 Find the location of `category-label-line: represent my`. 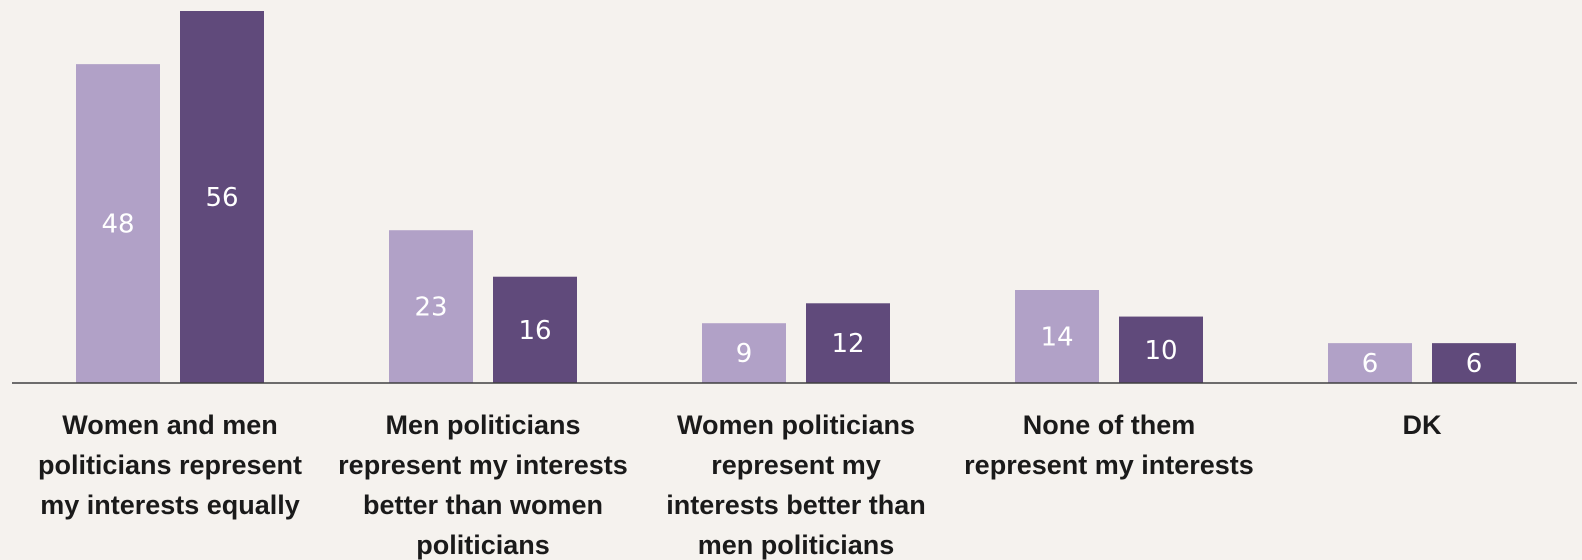

category-label-line: represent my is located at coordinates (796, 465).